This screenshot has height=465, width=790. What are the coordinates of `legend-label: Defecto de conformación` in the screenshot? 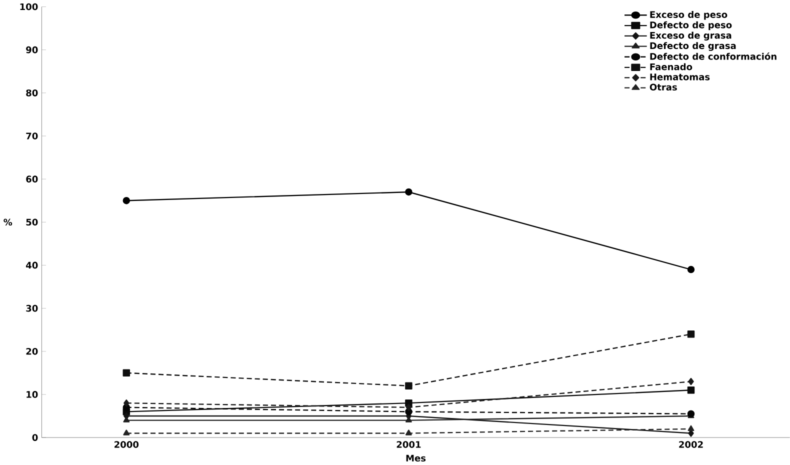 It's located at (713, 56).